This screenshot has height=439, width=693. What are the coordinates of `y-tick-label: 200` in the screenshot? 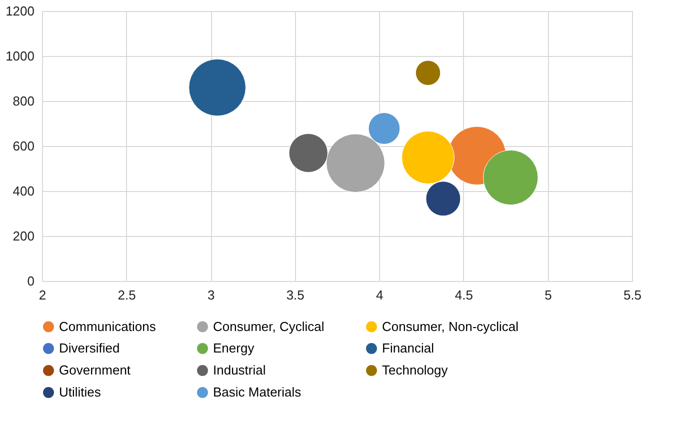 It's located at (23, 236).